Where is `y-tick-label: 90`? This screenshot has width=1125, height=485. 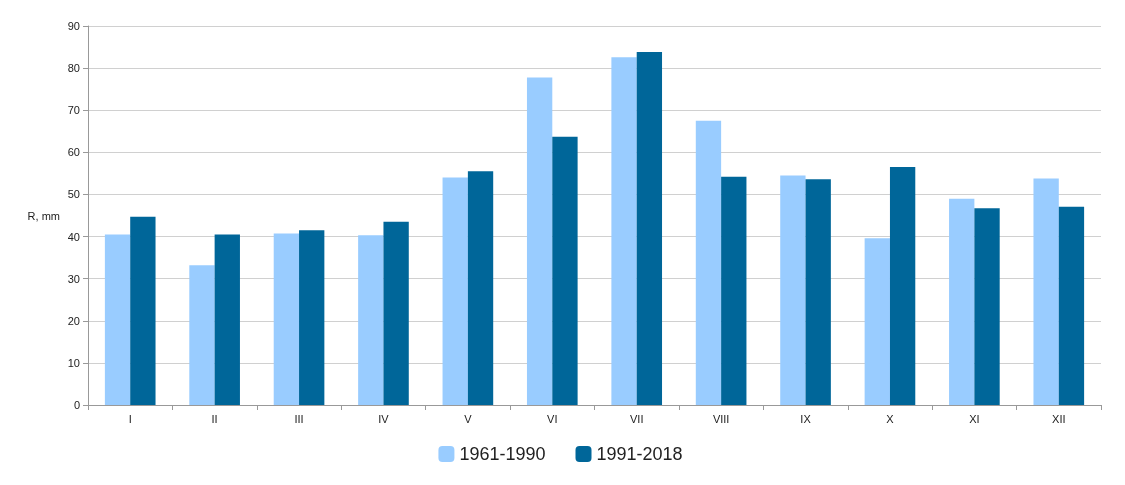 y-tick-label: 90 is located at coordinates (73, 26).